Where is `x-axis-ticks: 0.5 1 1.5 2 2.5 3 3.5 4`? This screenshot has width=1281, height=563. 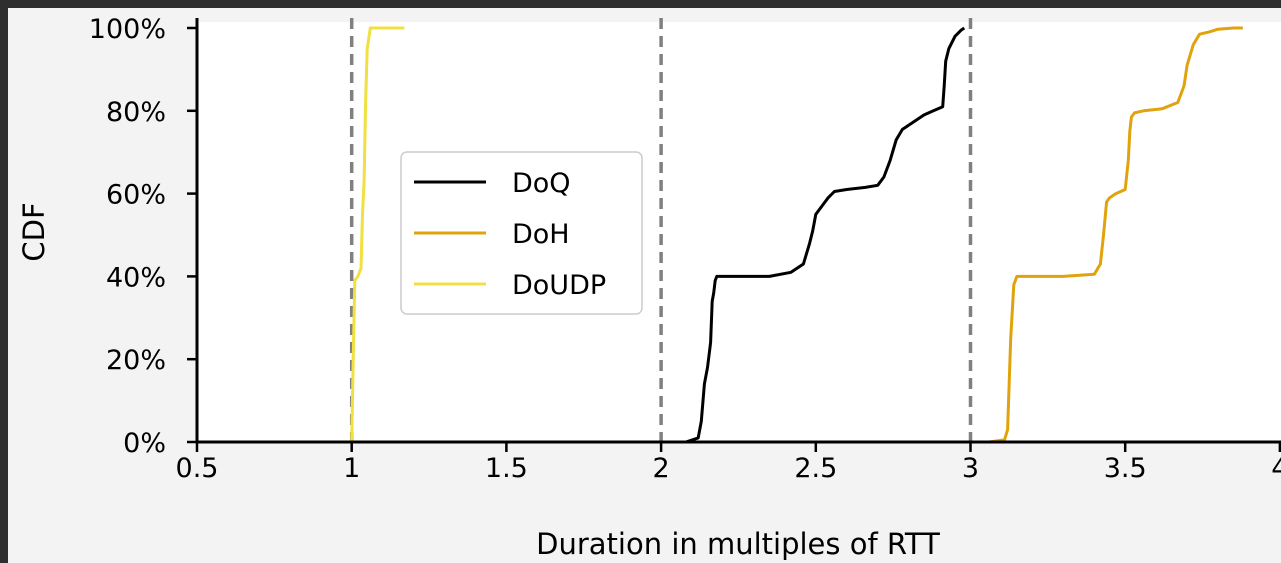 x-axis-ticks: 0.5 1 1.5 2 2.5 3 3.5 4 is located at coordinates (728, 463).